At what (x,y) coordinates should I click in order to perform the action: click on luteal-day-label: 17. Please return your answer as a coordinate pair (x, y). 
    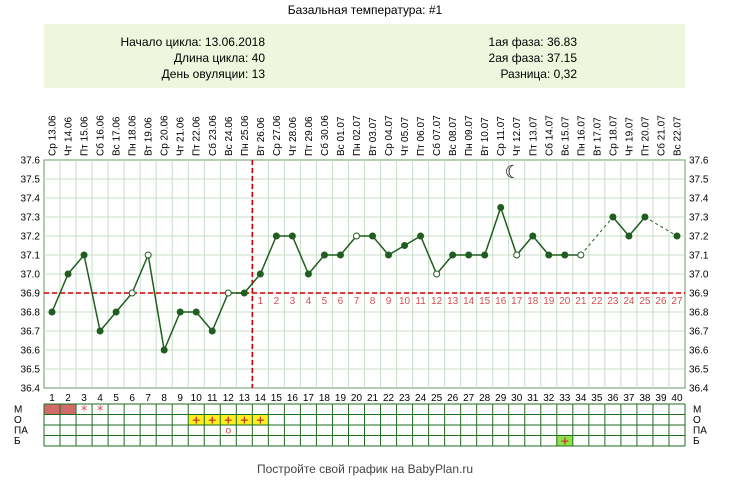
    Looking at the image, I should click on (517, 301).